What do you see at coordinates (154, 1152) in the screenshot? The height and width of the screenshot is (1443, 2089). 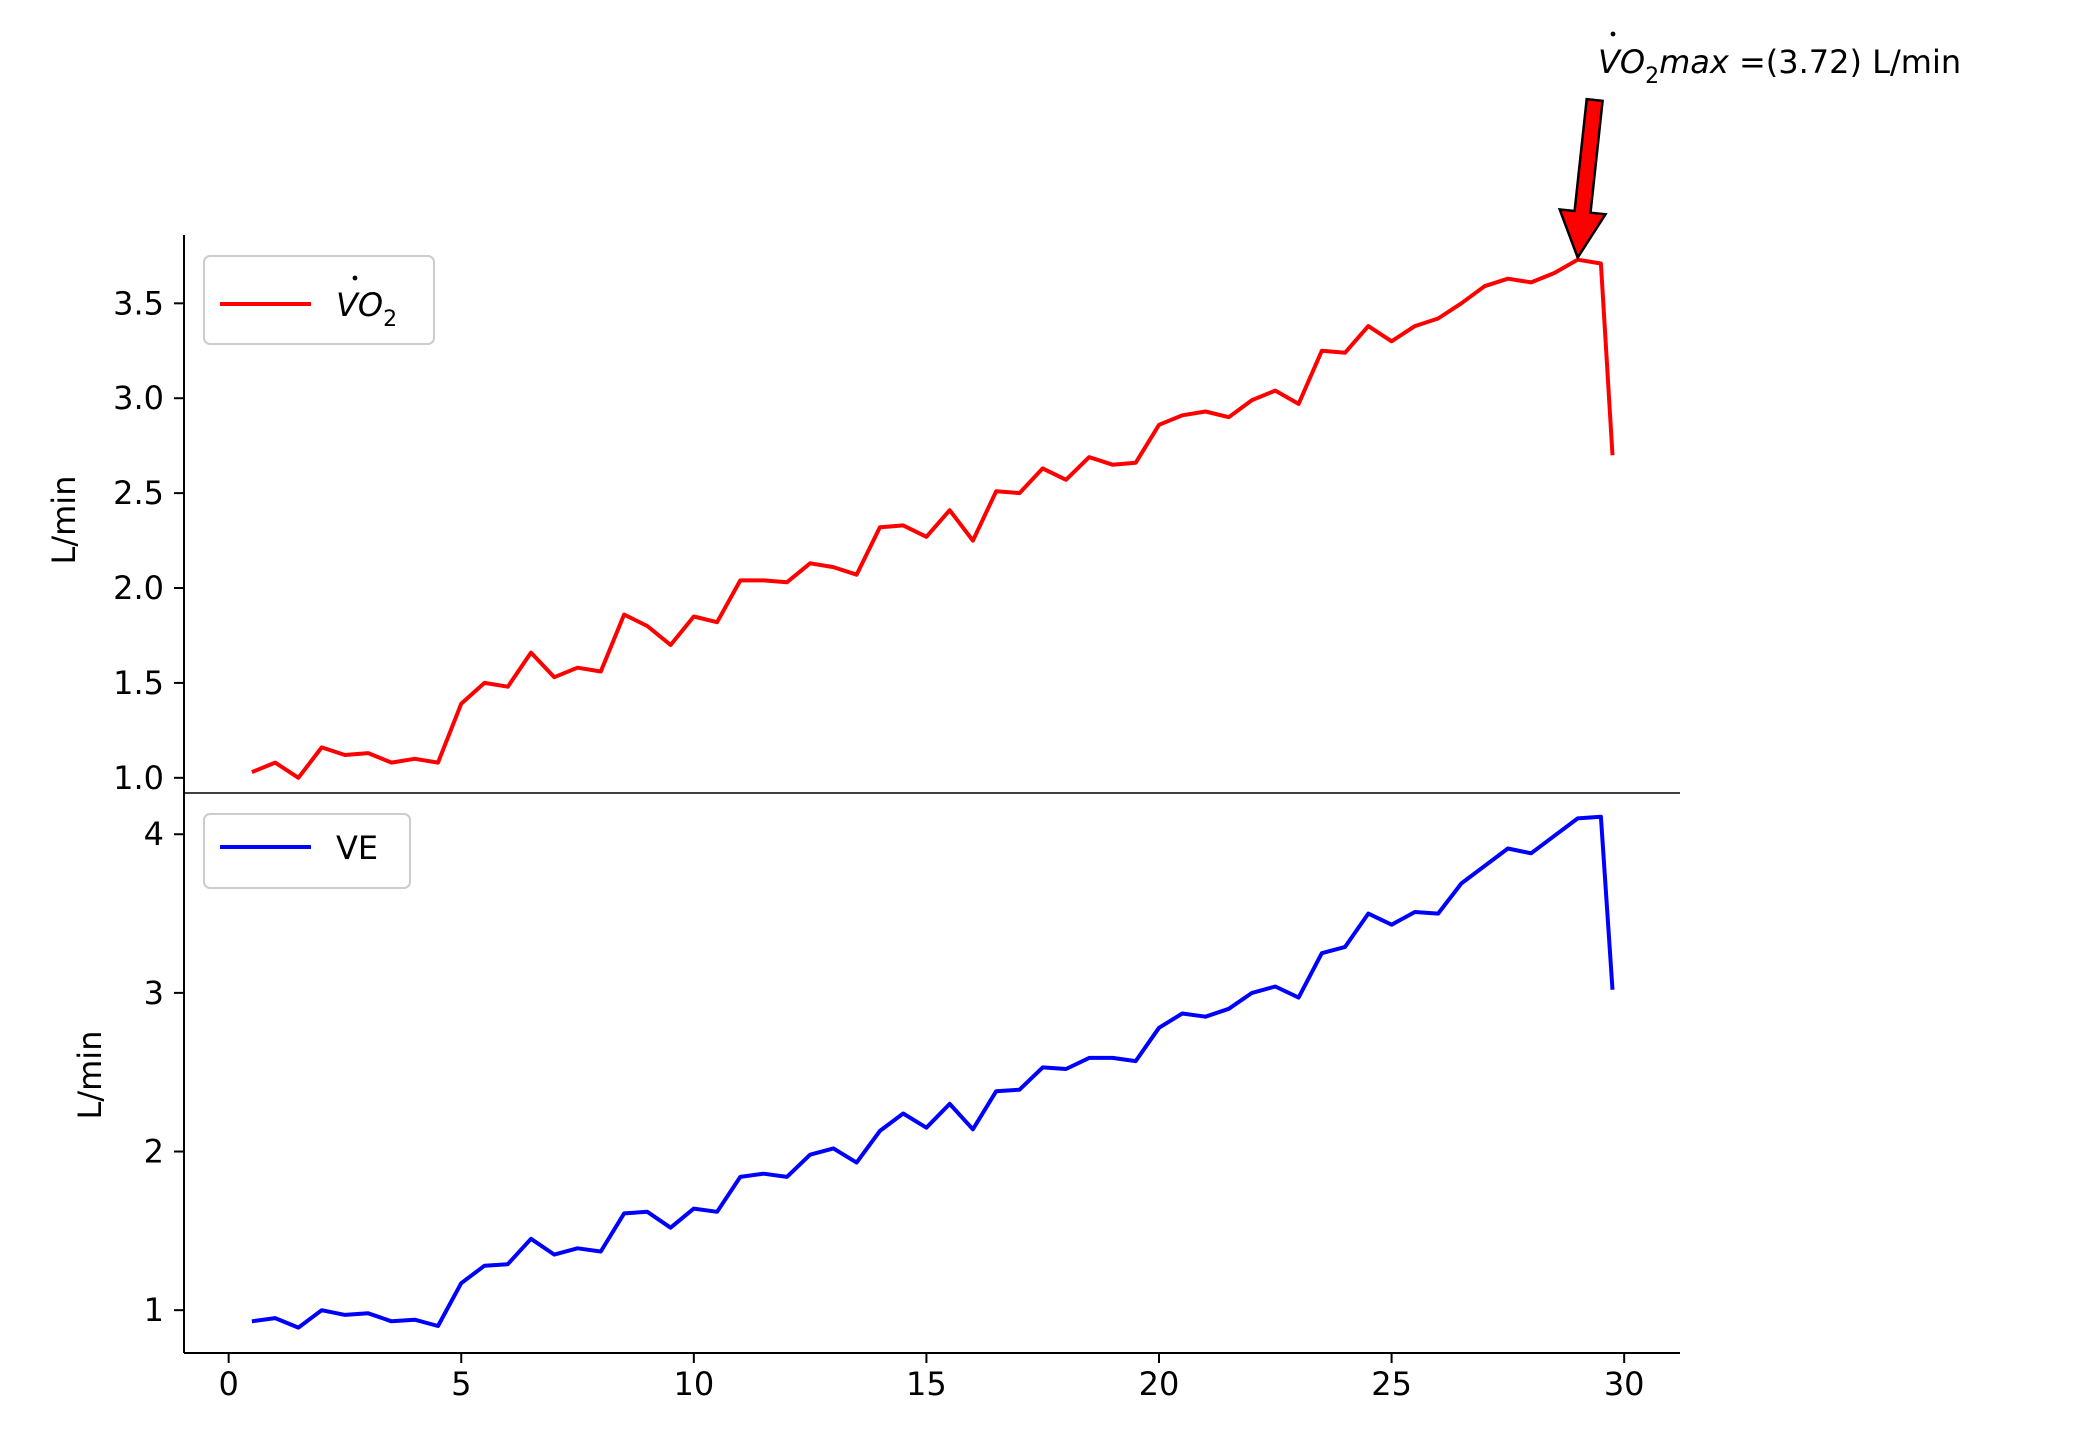 I see `ve-y-tick-label: 2` at bounding box center [154, 1152].